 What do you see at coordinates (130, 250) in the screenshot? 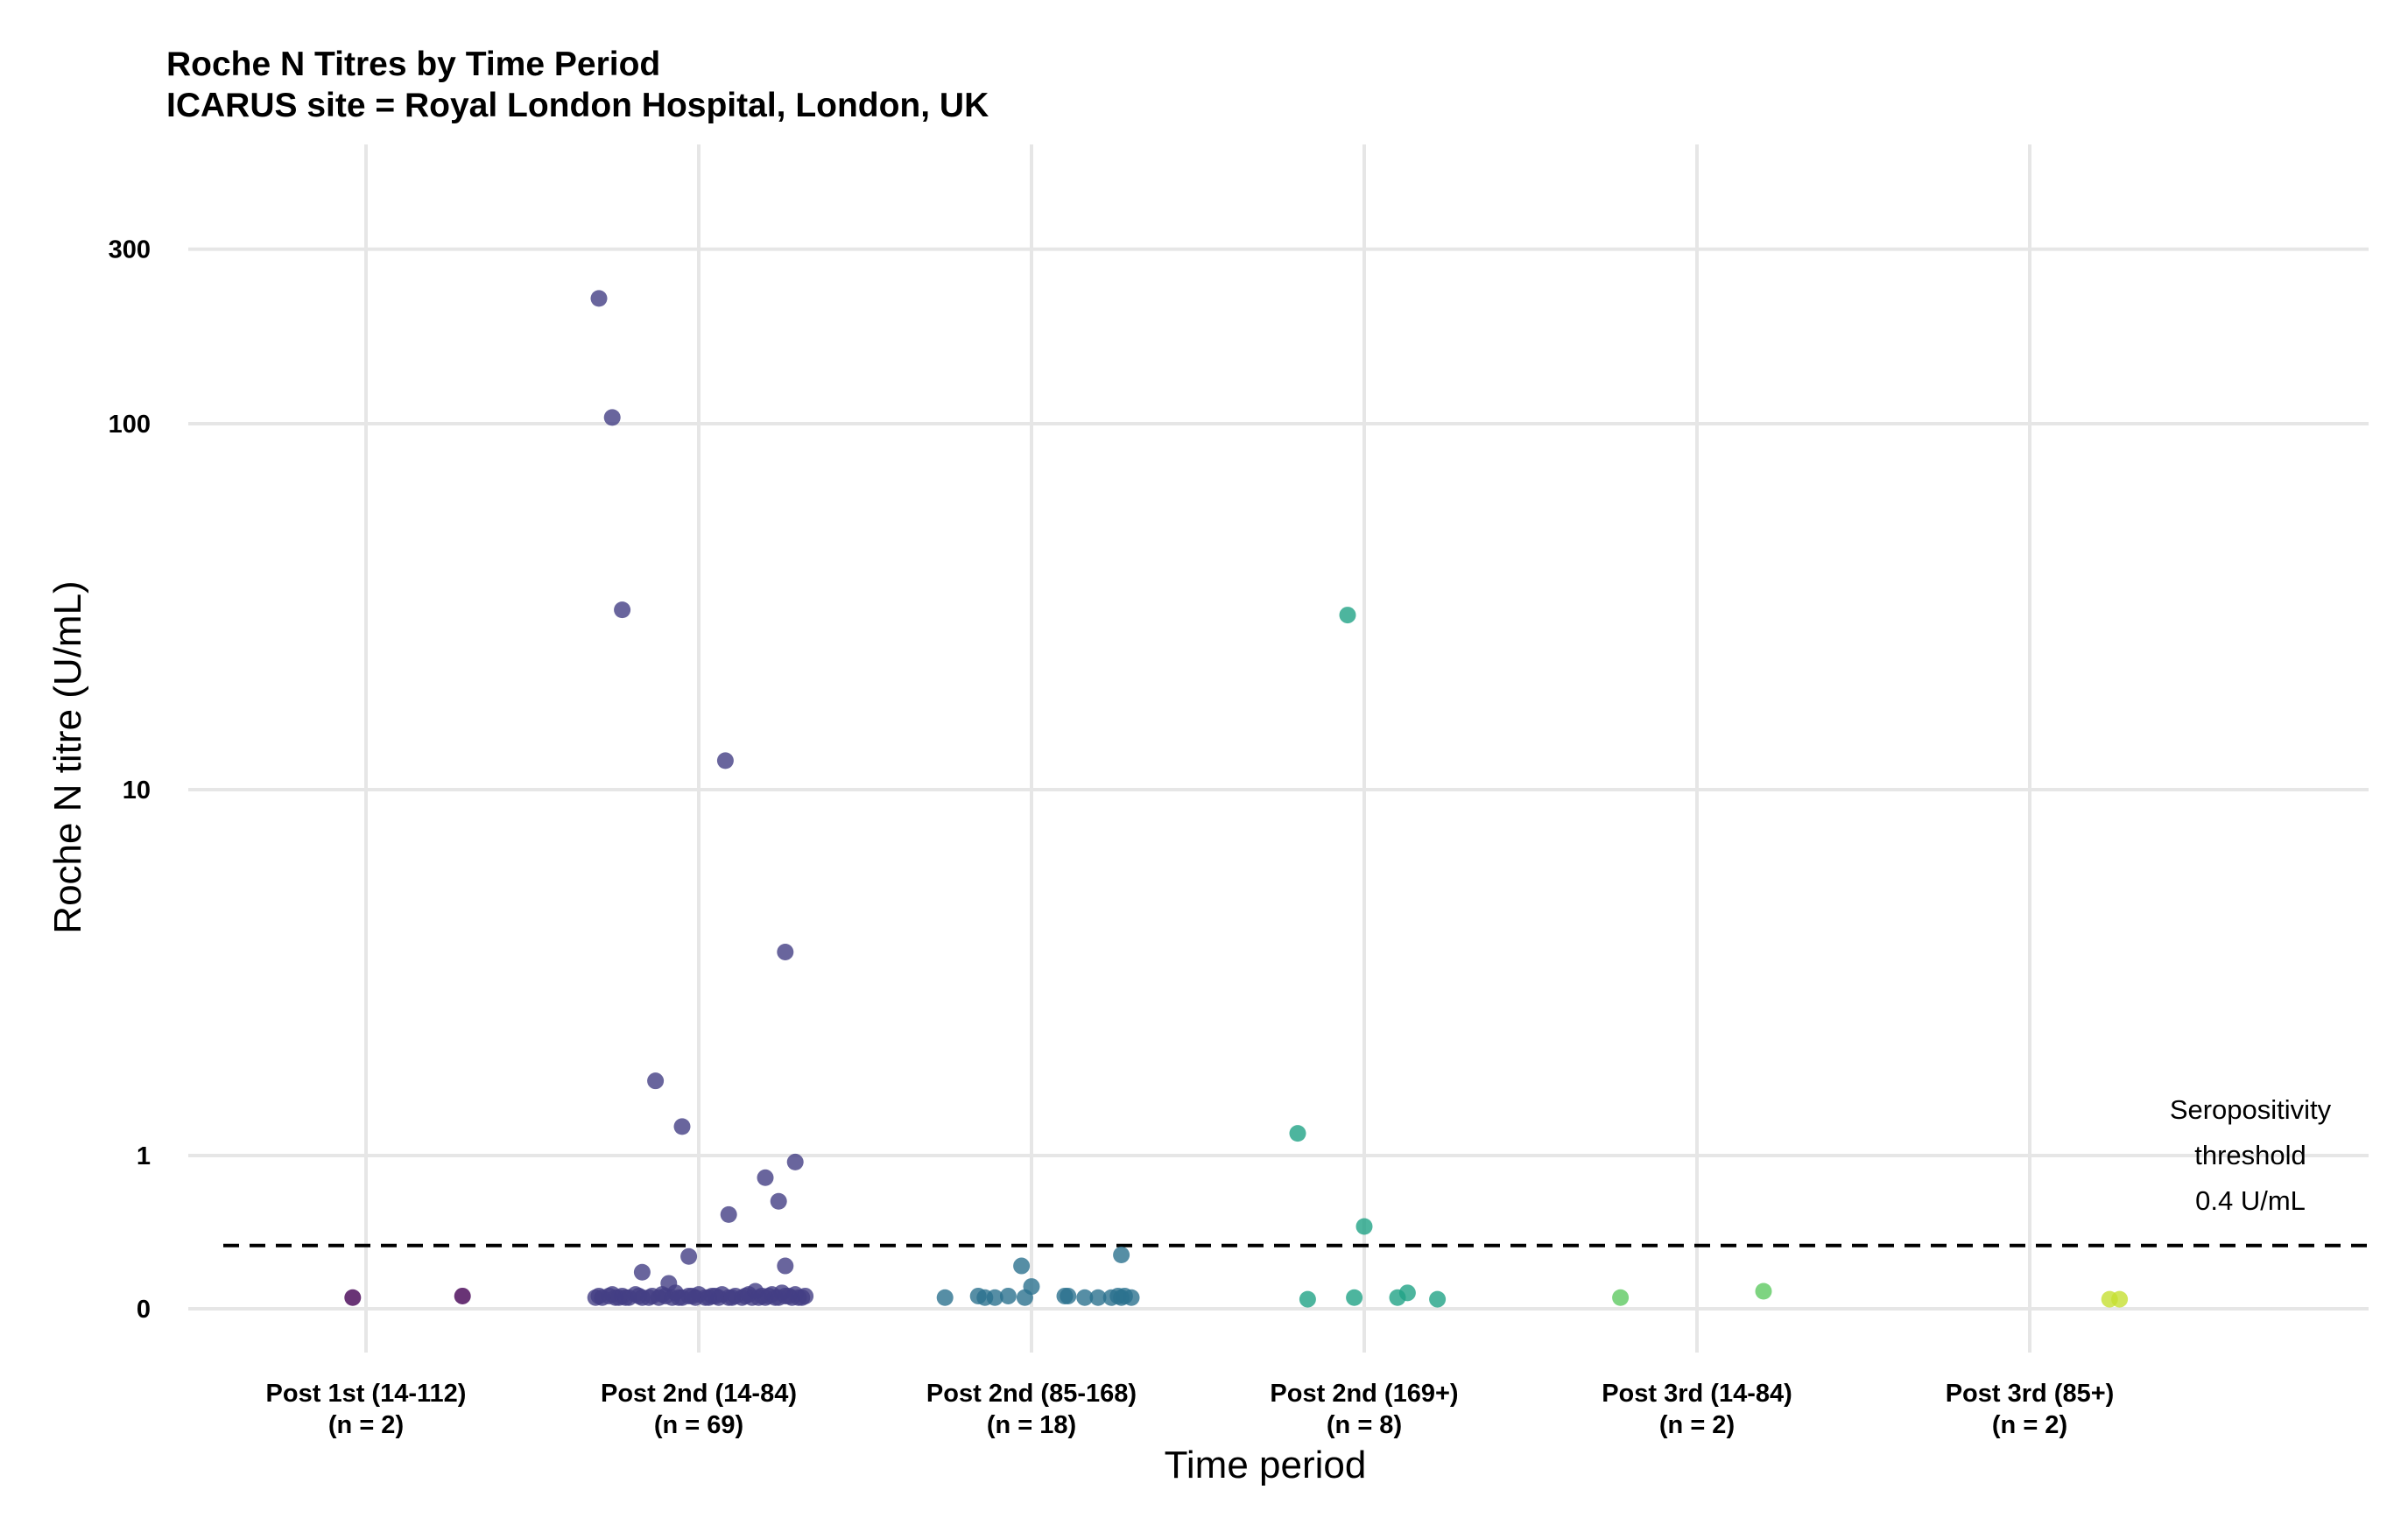
I see `y-tick-label: 300` at bounding box center [130, 250].